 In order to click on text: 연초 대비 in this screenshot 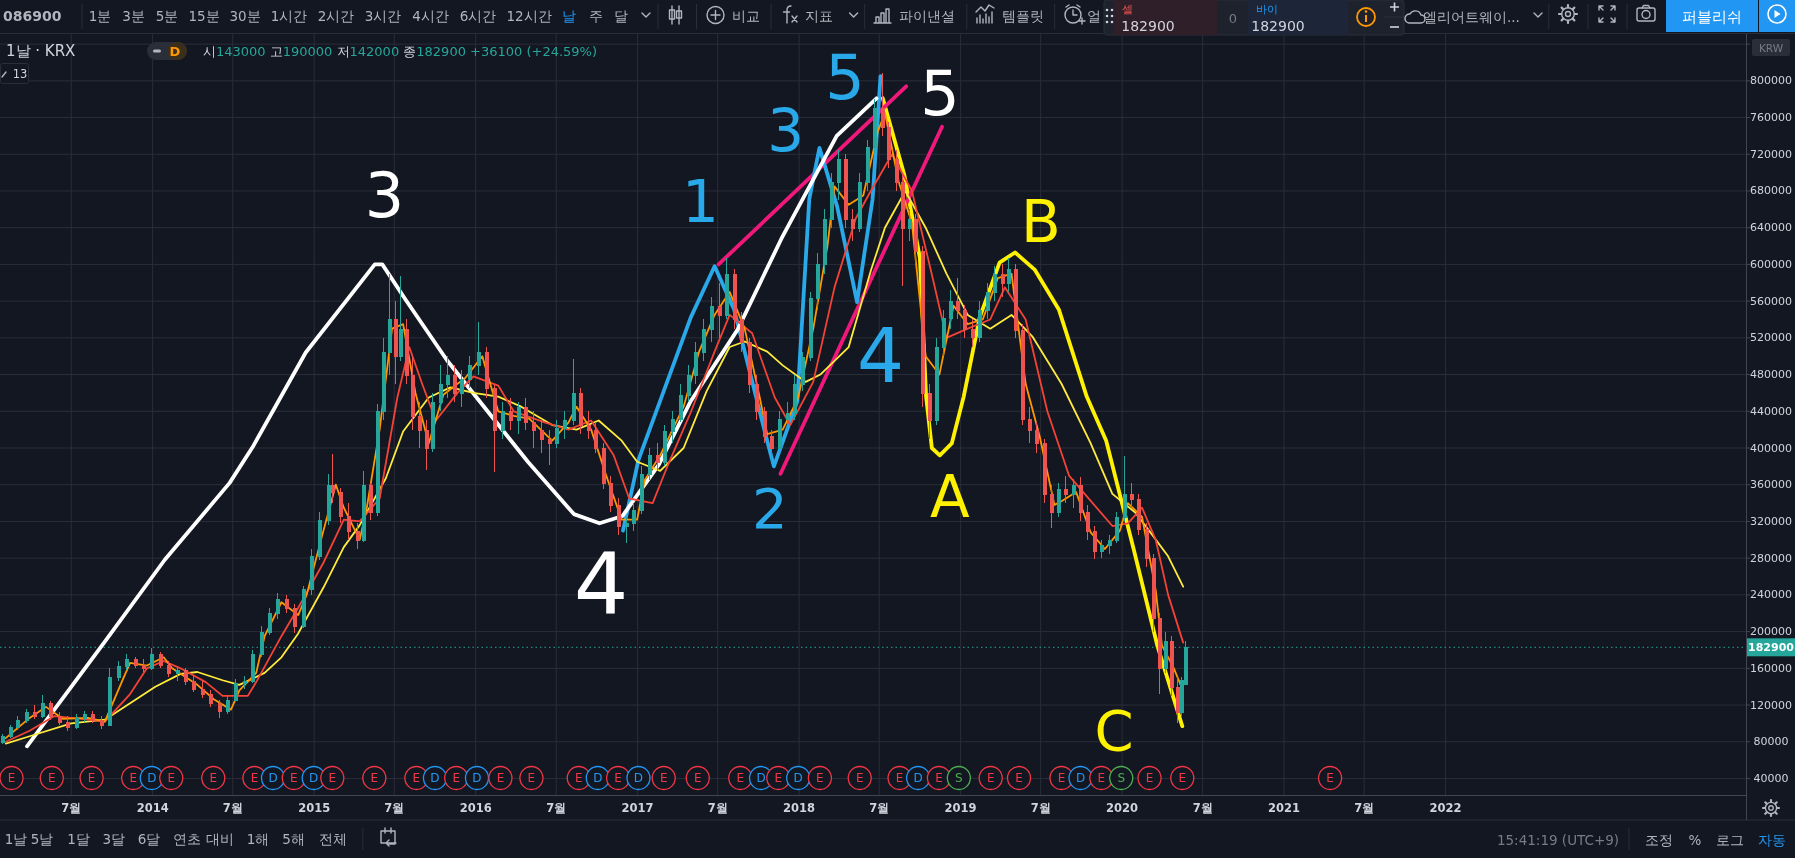, I will do `click(203, 839)`.